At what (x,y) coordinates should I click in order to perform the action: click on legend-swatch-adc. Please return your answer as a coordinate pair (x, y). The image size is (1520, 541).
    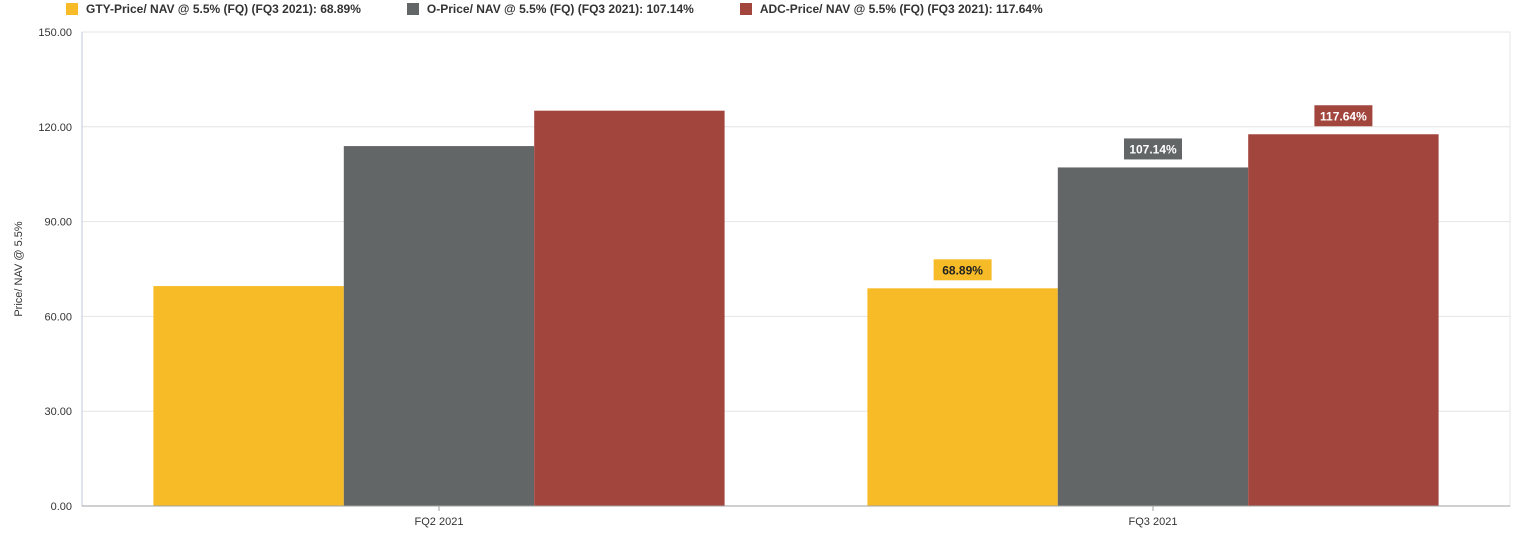
    Looking at the image, I should click on (745, 9).